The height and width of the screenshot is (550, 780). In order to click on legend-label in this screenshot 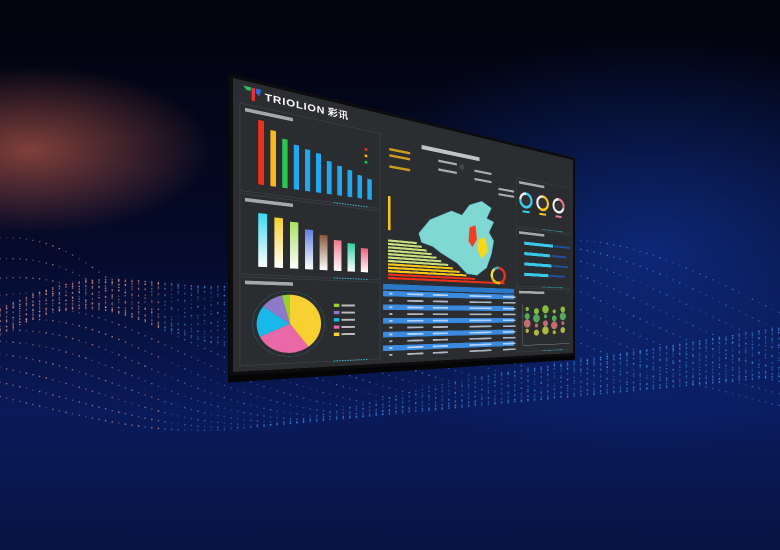, I will do `click(347, 305)`.